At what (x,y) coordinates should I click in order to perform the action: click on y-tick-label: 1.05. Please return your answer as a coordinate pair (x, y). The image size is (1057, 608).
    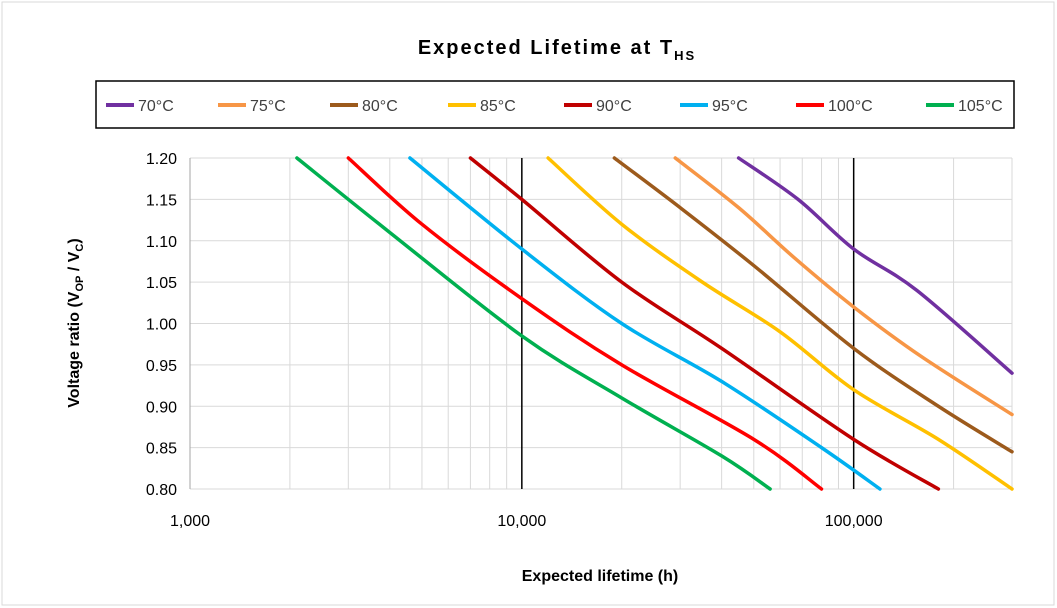
    Looking at the image, I should click on (161, 283).